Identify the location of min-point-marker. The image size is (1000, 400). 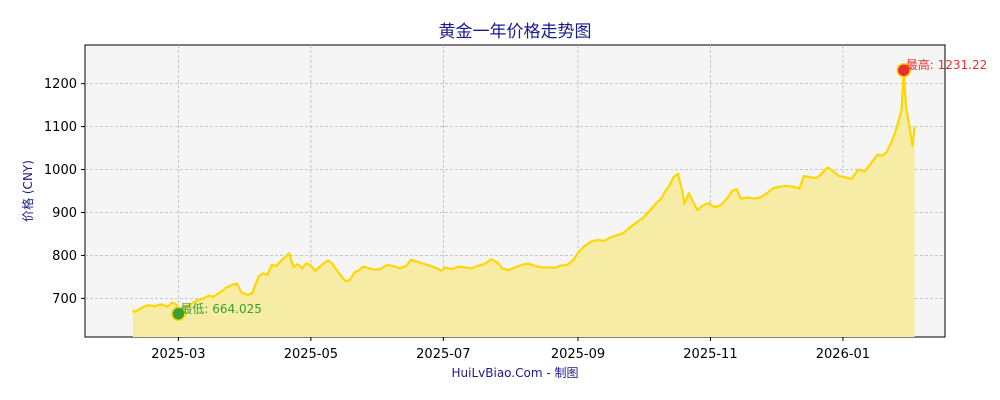
(178, 314).